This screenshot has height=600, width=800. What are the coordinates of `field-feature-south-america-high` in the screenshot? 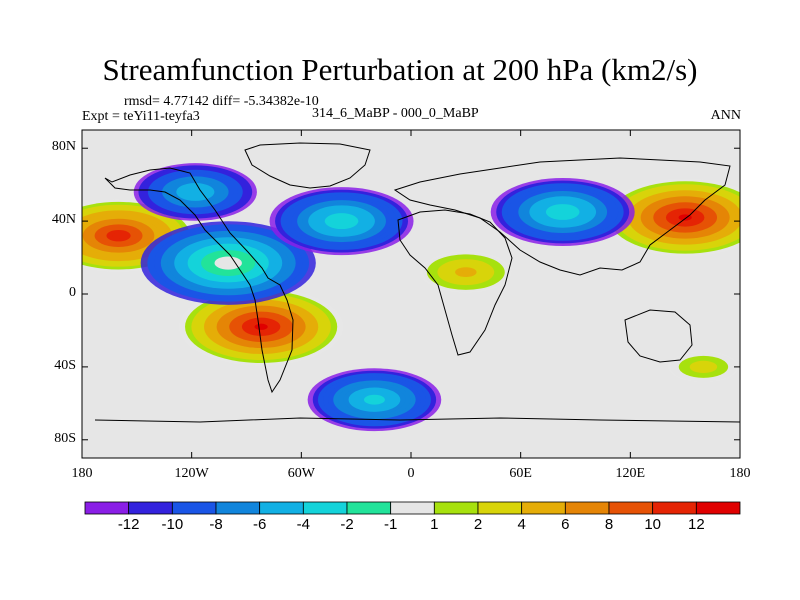 It's located at (261, 326).